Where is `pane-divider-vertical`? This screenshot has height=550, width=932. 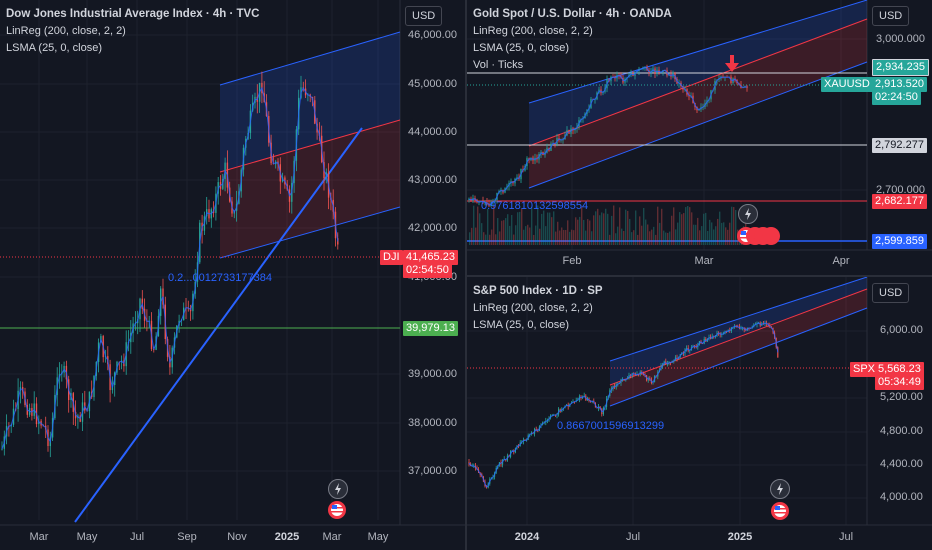 pane-divider-vertical is located at coordinates (466, 275).